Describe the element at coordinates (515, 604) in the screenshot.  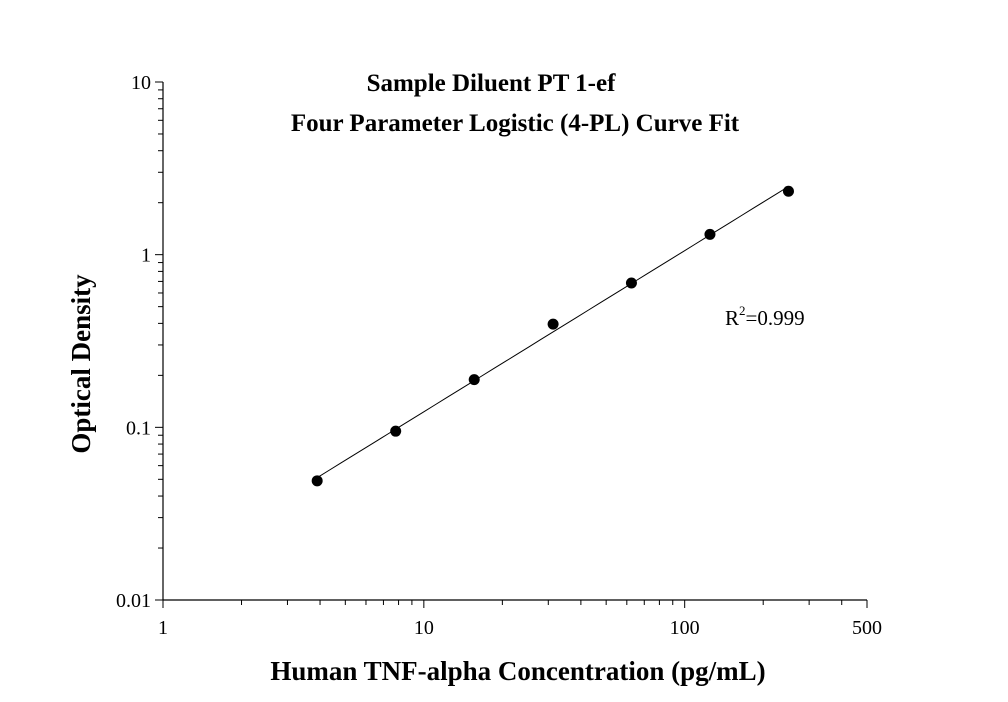
I see `x-axis-ticks` at that location.